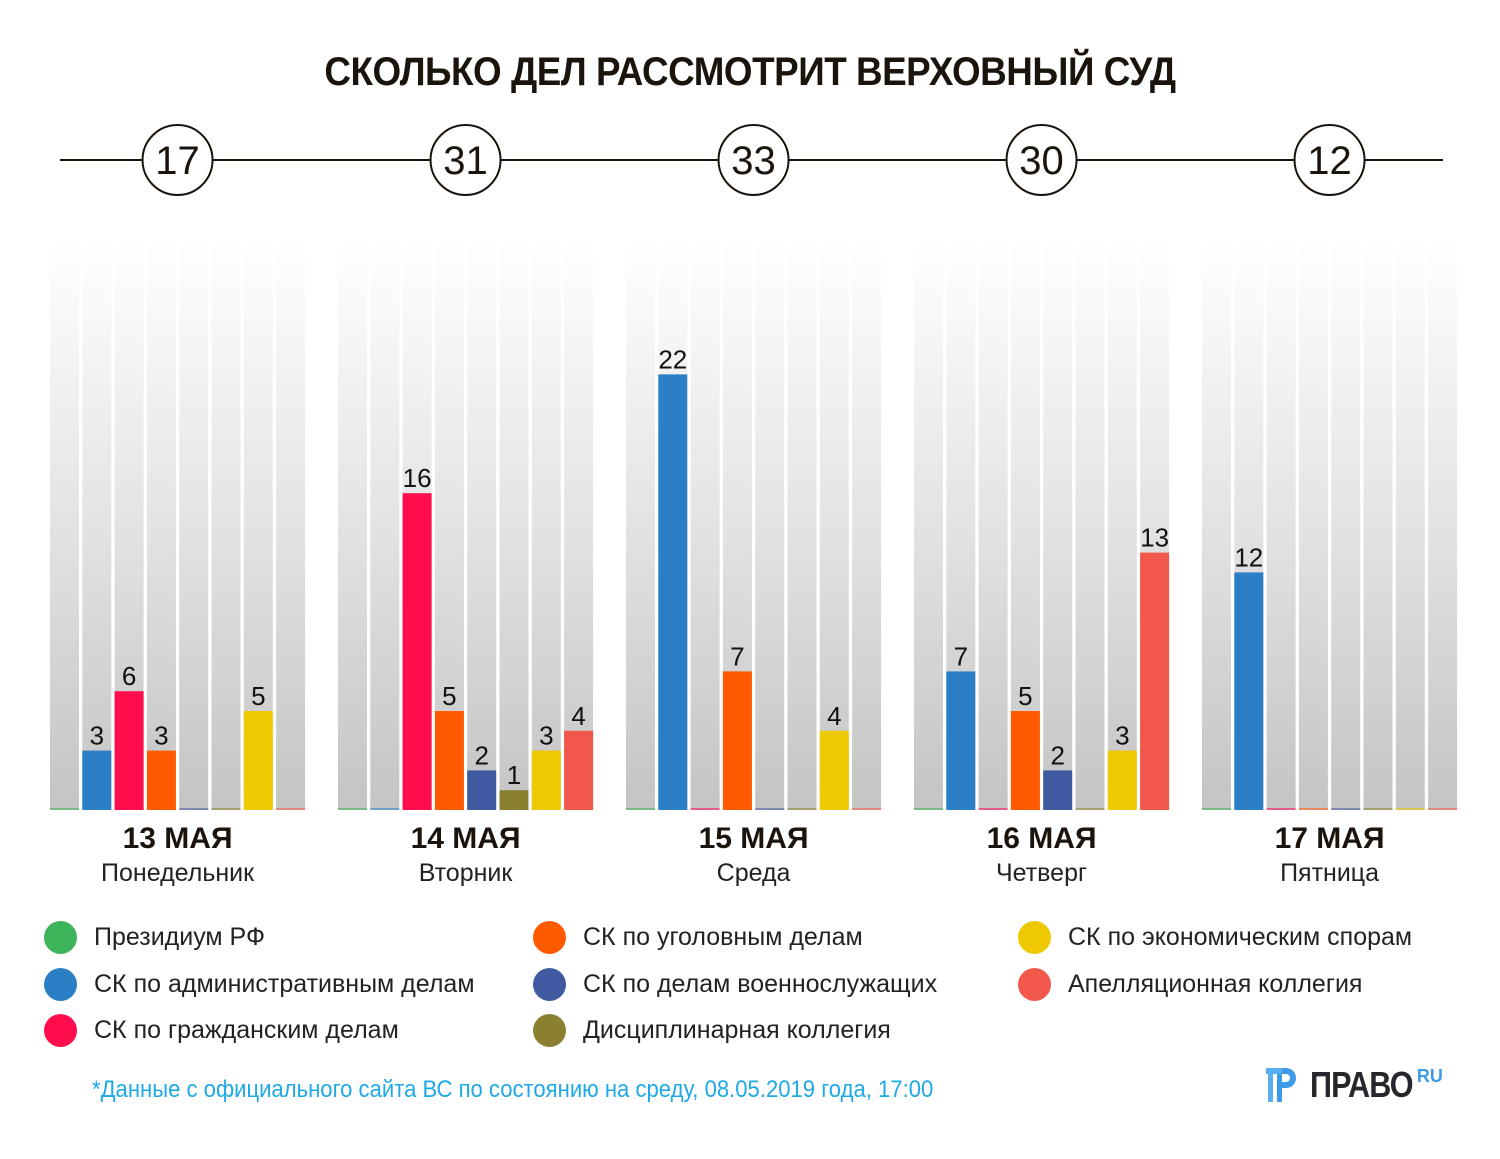 The width and height of the screenshot is (1500, 1159). I want to click on total-label: 12, so click(1329, 161).